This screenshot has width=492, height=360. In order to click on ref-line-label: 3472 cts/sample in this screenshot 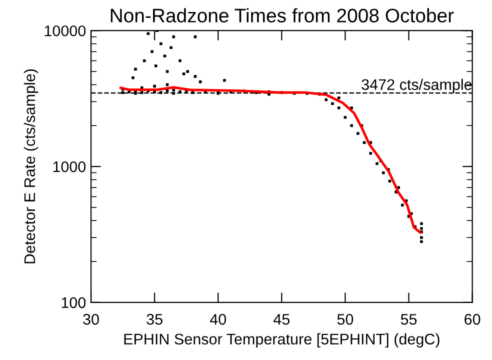, I will do `click(417, 86)`.